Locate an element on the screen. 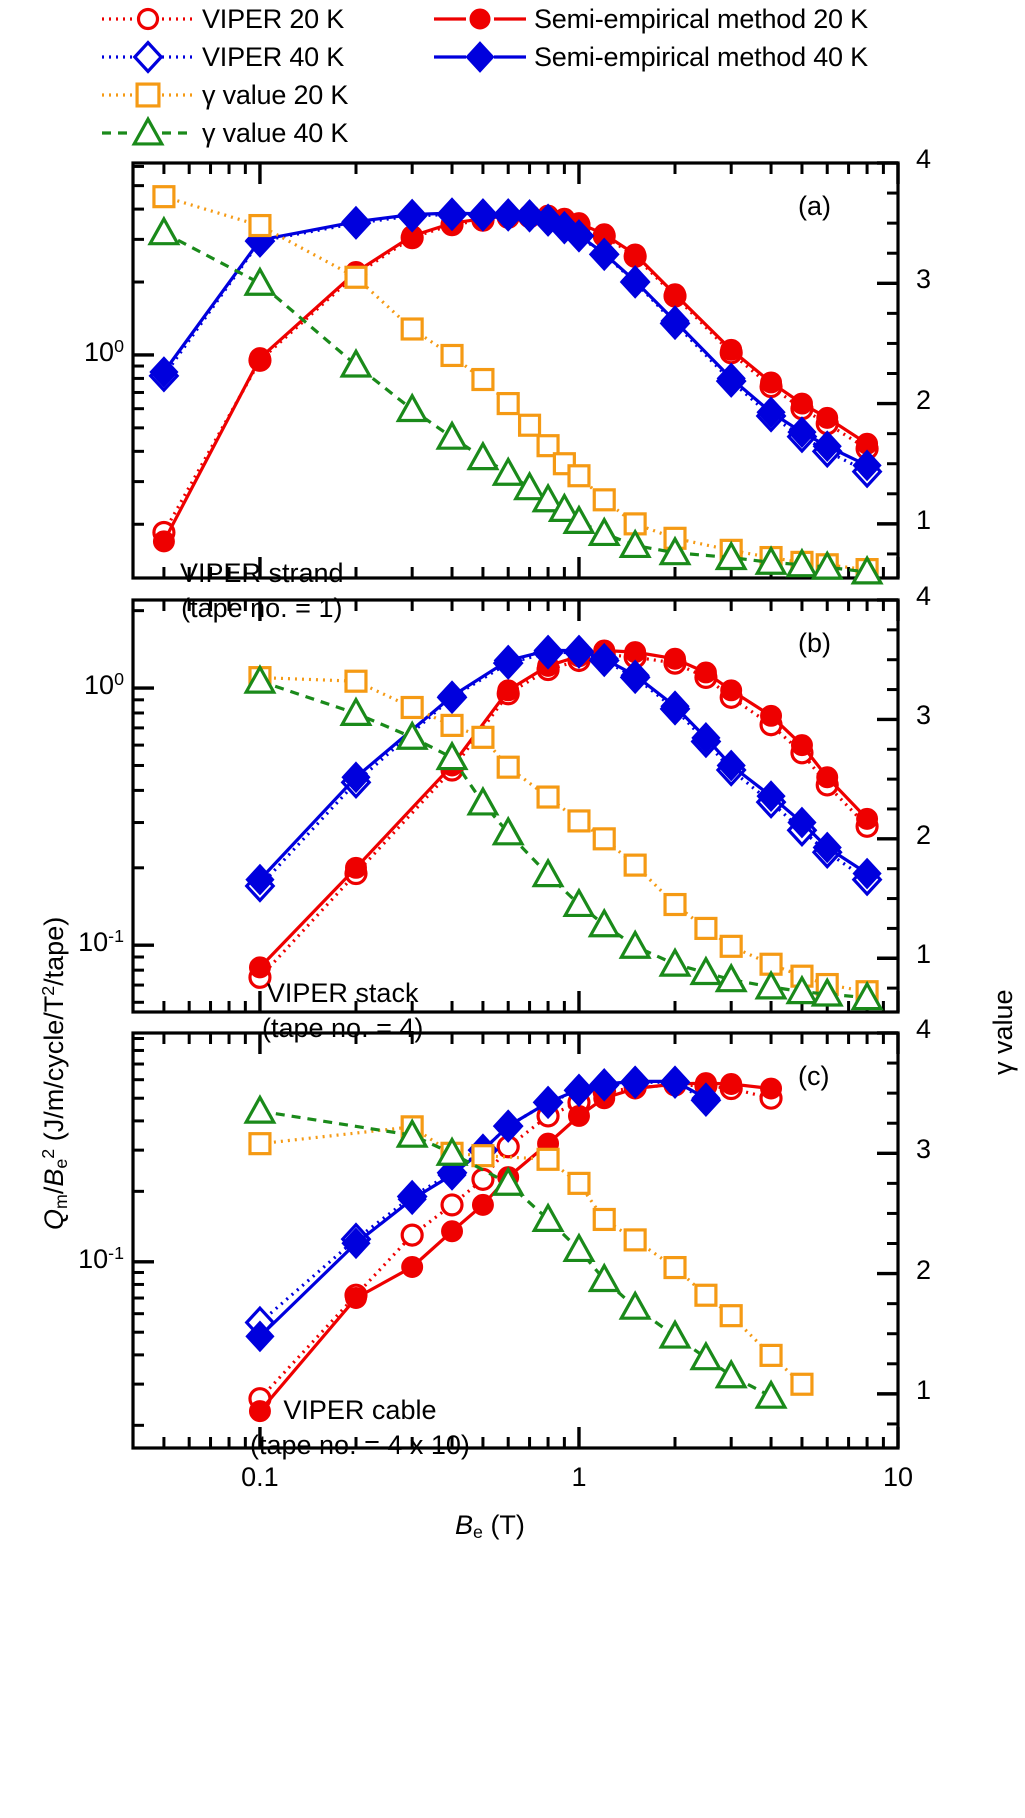 This screenshot has height=1818, width=1025. legend-semi-20k: Semi-empirical method 20 K is located at coordinates (650, 19).